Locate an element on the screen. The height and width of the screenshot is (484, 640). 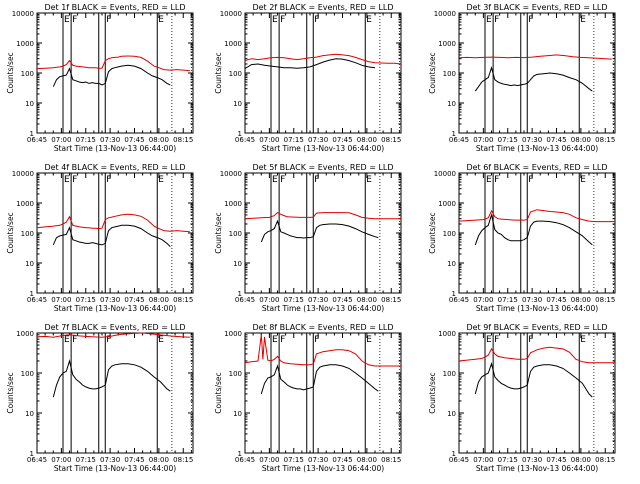
plot-title: Det 7f BLACK = Events, RED = LLD is located at coordinates (114, 327).